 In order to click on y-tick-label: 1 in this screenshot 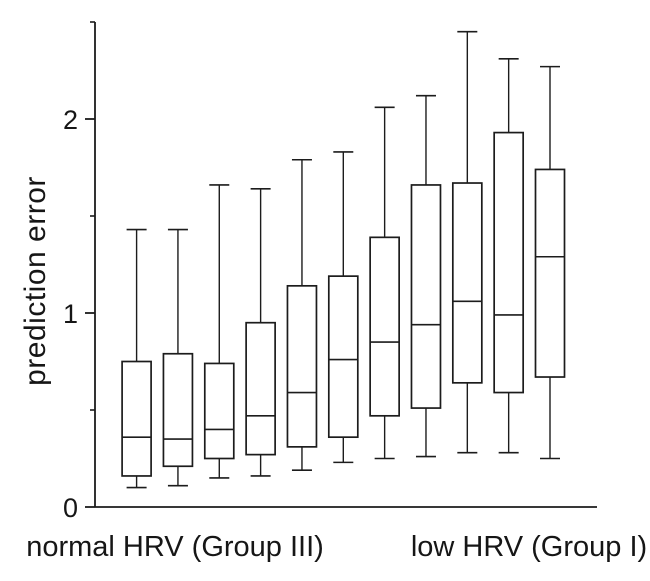, I will do `click(70, 314)`.